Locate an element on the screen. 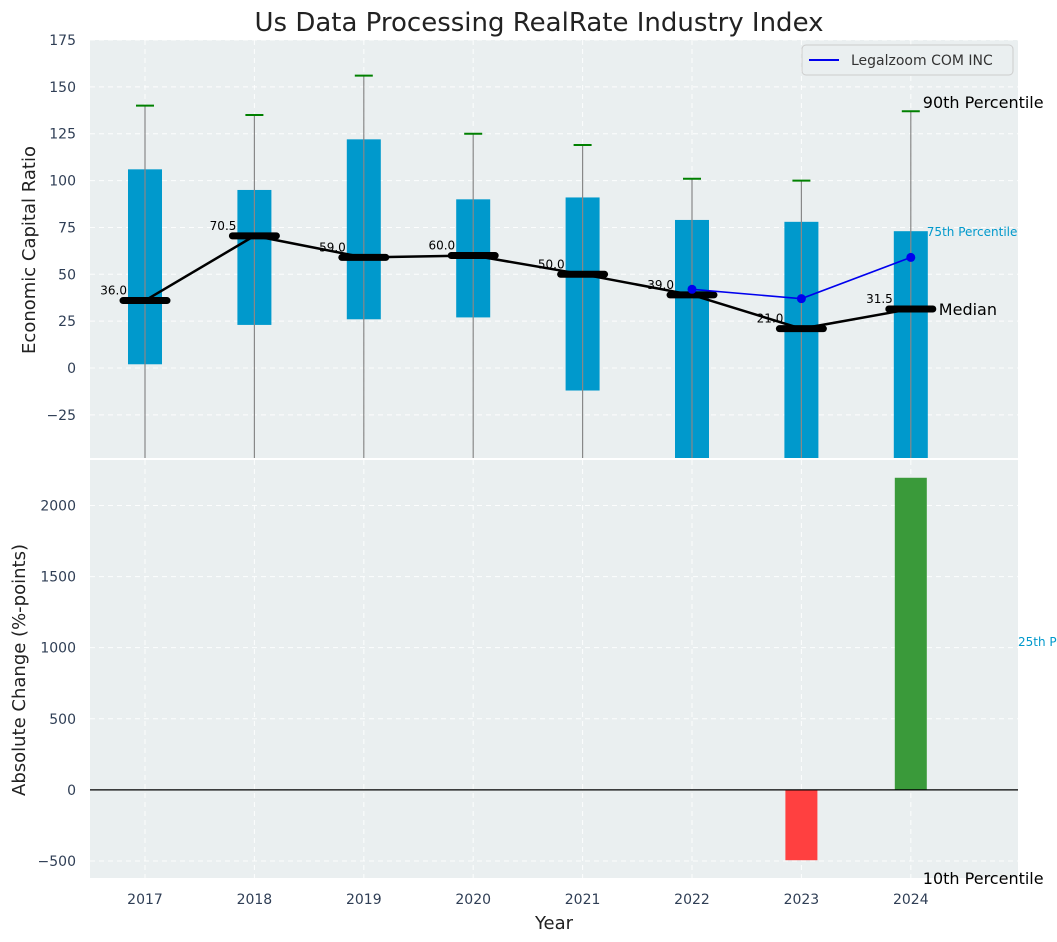 The image size is (1057, 942). median-value-label: 60.0 is located at coordinates (441, 246).